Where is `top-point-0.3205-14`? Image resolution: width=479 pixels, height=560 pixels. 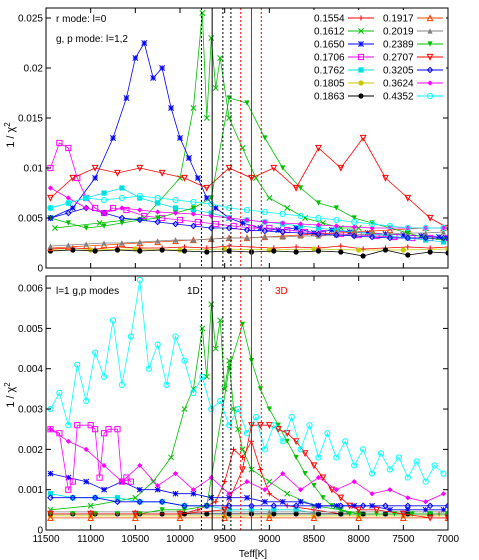 top-point-0.3205-14 is located at coordinates (300, 233).